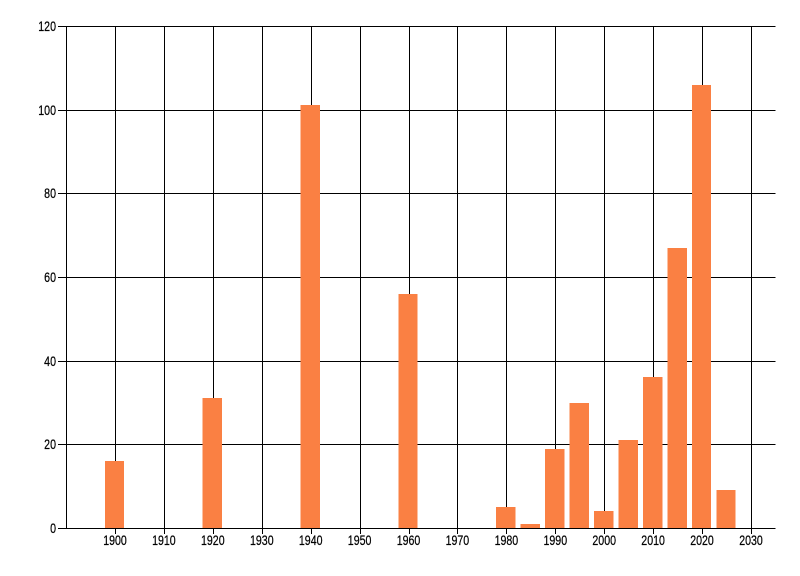  I want to click on svg-text: 60, so click(50, 278).